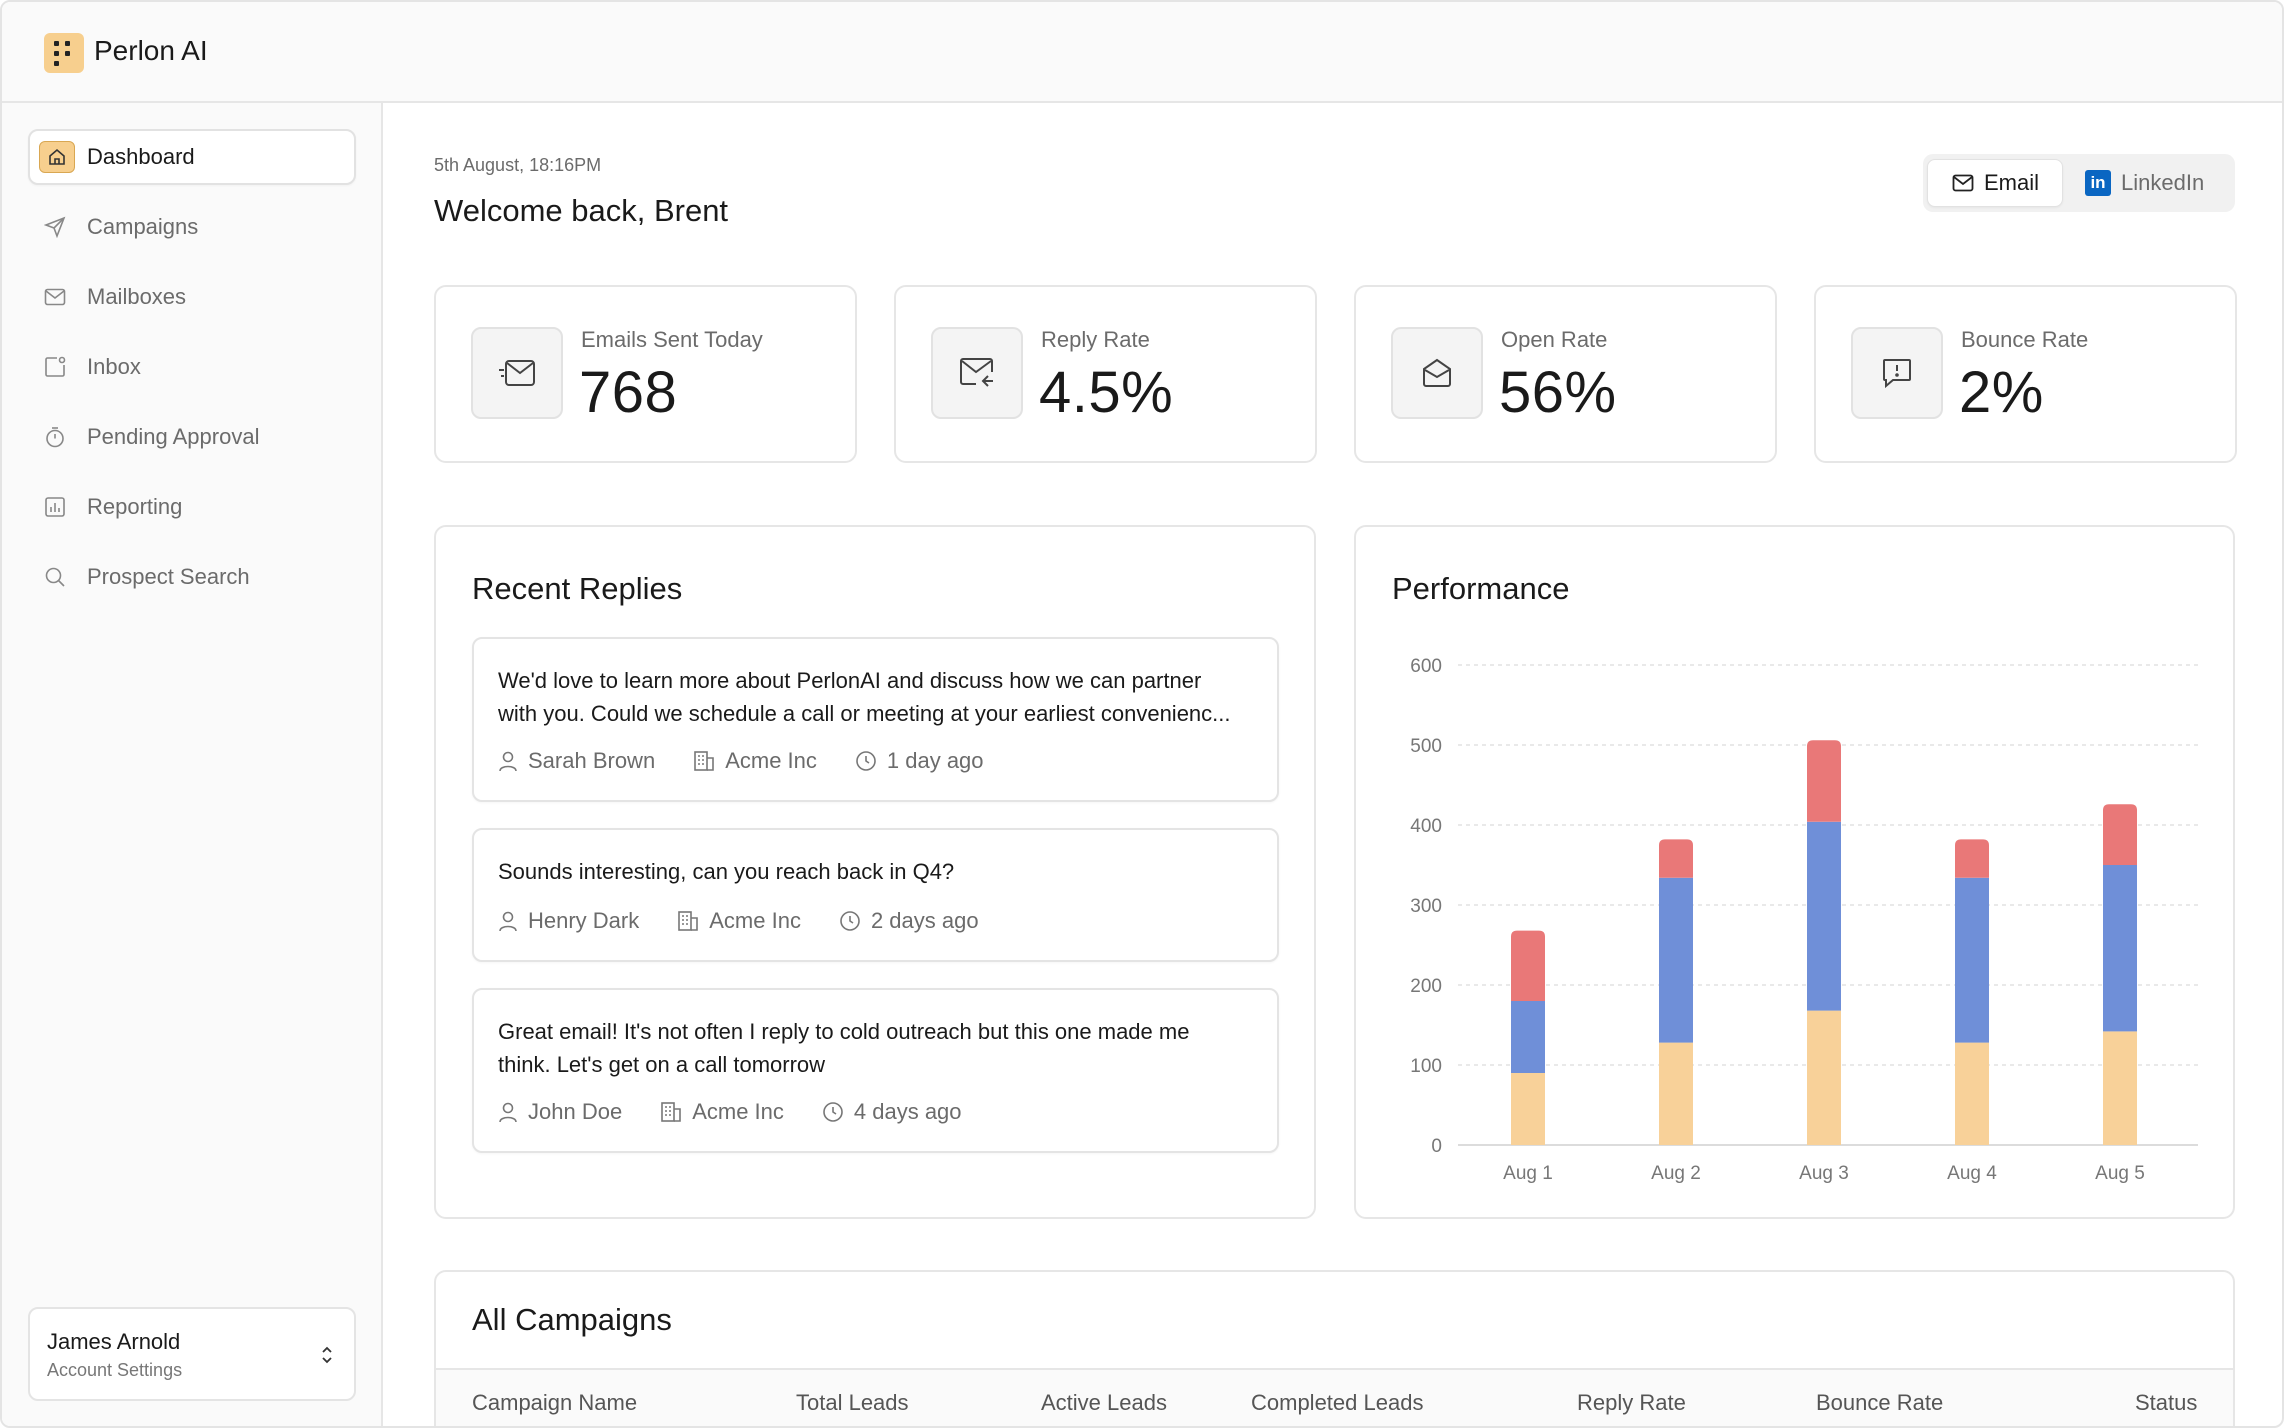 Image resolution: width=2284 pixels, height=1428 pixels. Describe the element at coordinates (2012, 182) in the screenshot. I see `email-channel-label: Email` at that location.